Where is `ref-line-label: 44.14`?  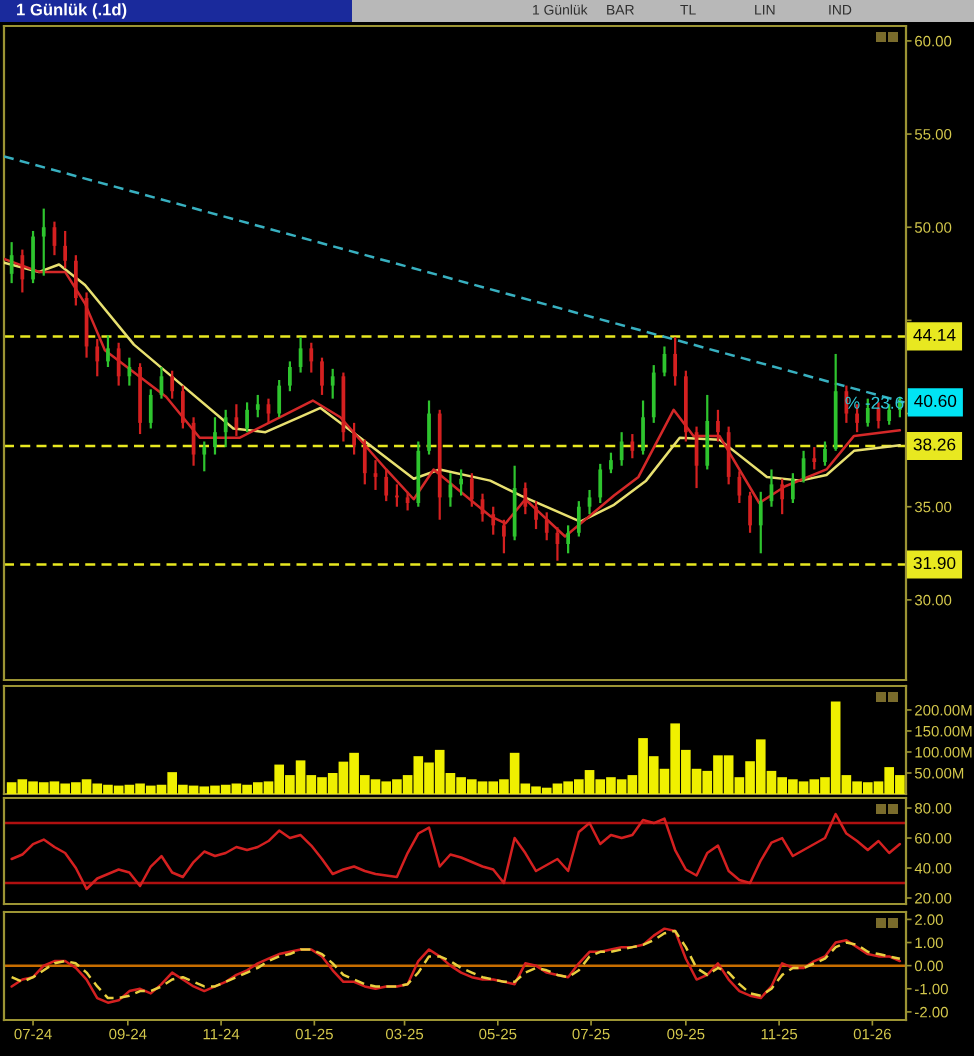
ref-line-label: 44.14 is located at coordinates (934, 335).